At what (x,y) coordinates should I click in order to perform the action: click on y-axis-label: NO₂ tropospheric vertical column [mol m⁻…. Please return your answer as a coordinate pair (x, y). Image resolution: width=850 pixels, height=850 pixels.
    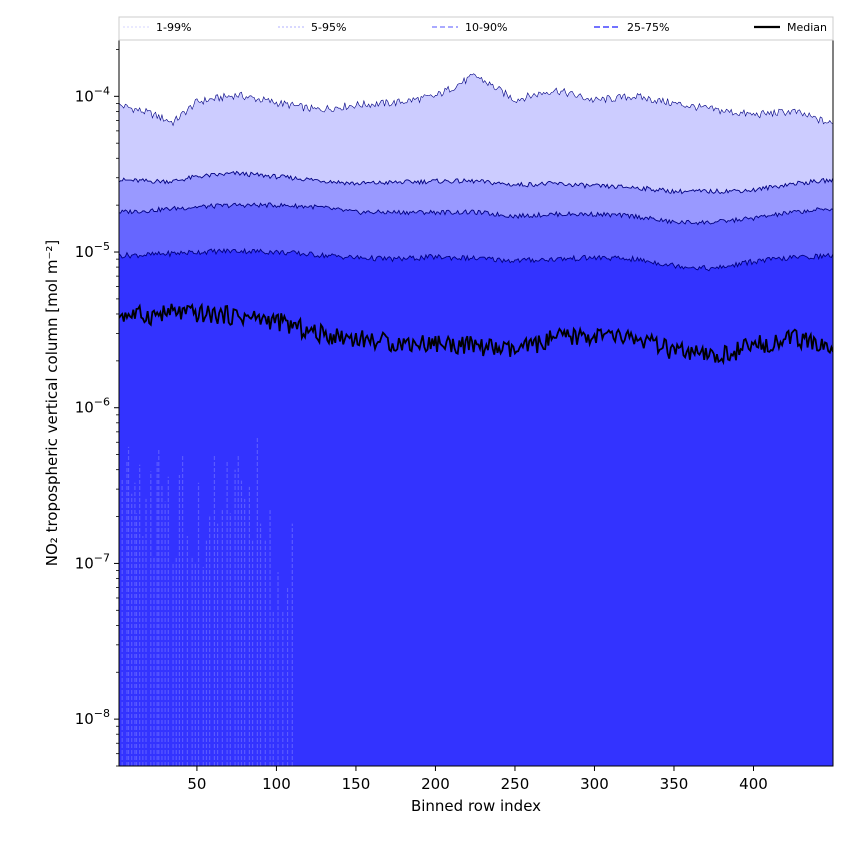
    Looking at the image, I should click on (52, 403).